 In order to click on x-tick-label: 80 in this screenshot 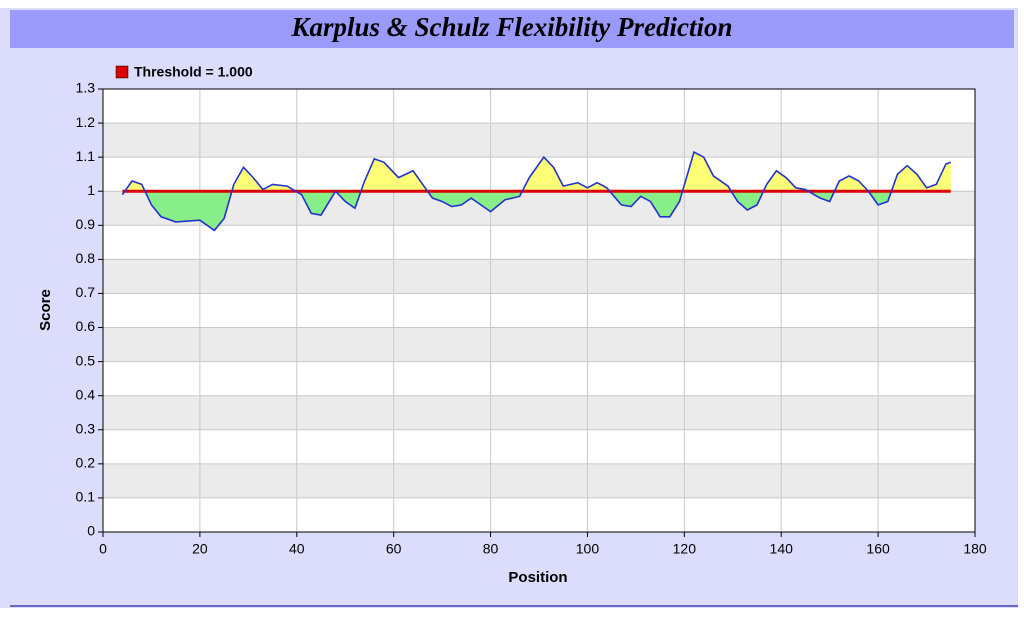, I will do `click(491, 549)`.